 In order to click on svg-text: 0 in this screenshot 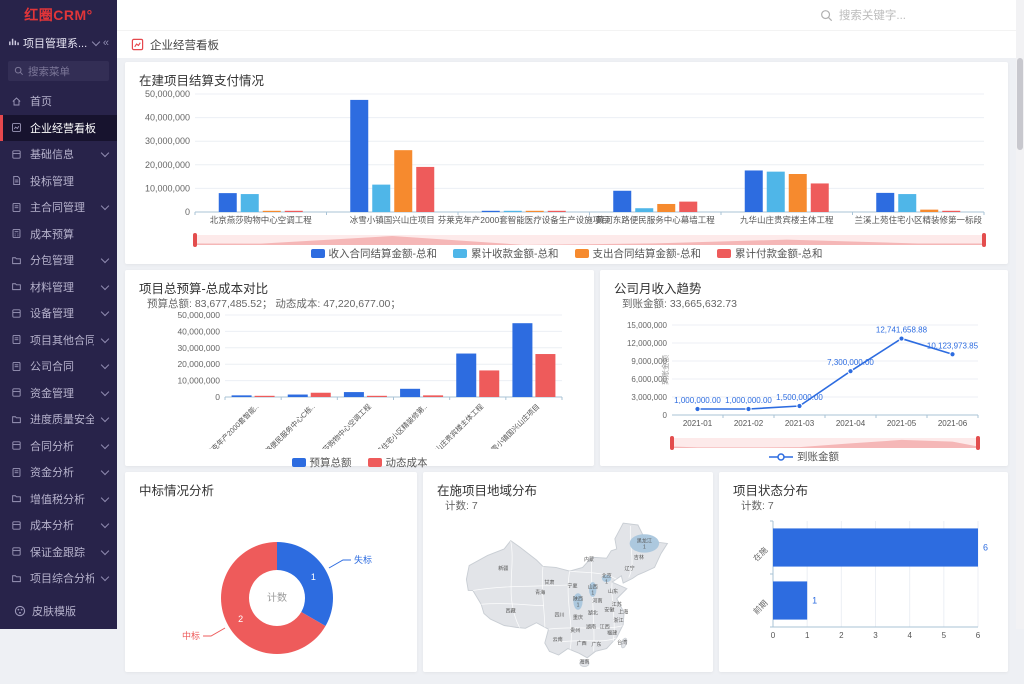, I will do `click(773, 635)`.